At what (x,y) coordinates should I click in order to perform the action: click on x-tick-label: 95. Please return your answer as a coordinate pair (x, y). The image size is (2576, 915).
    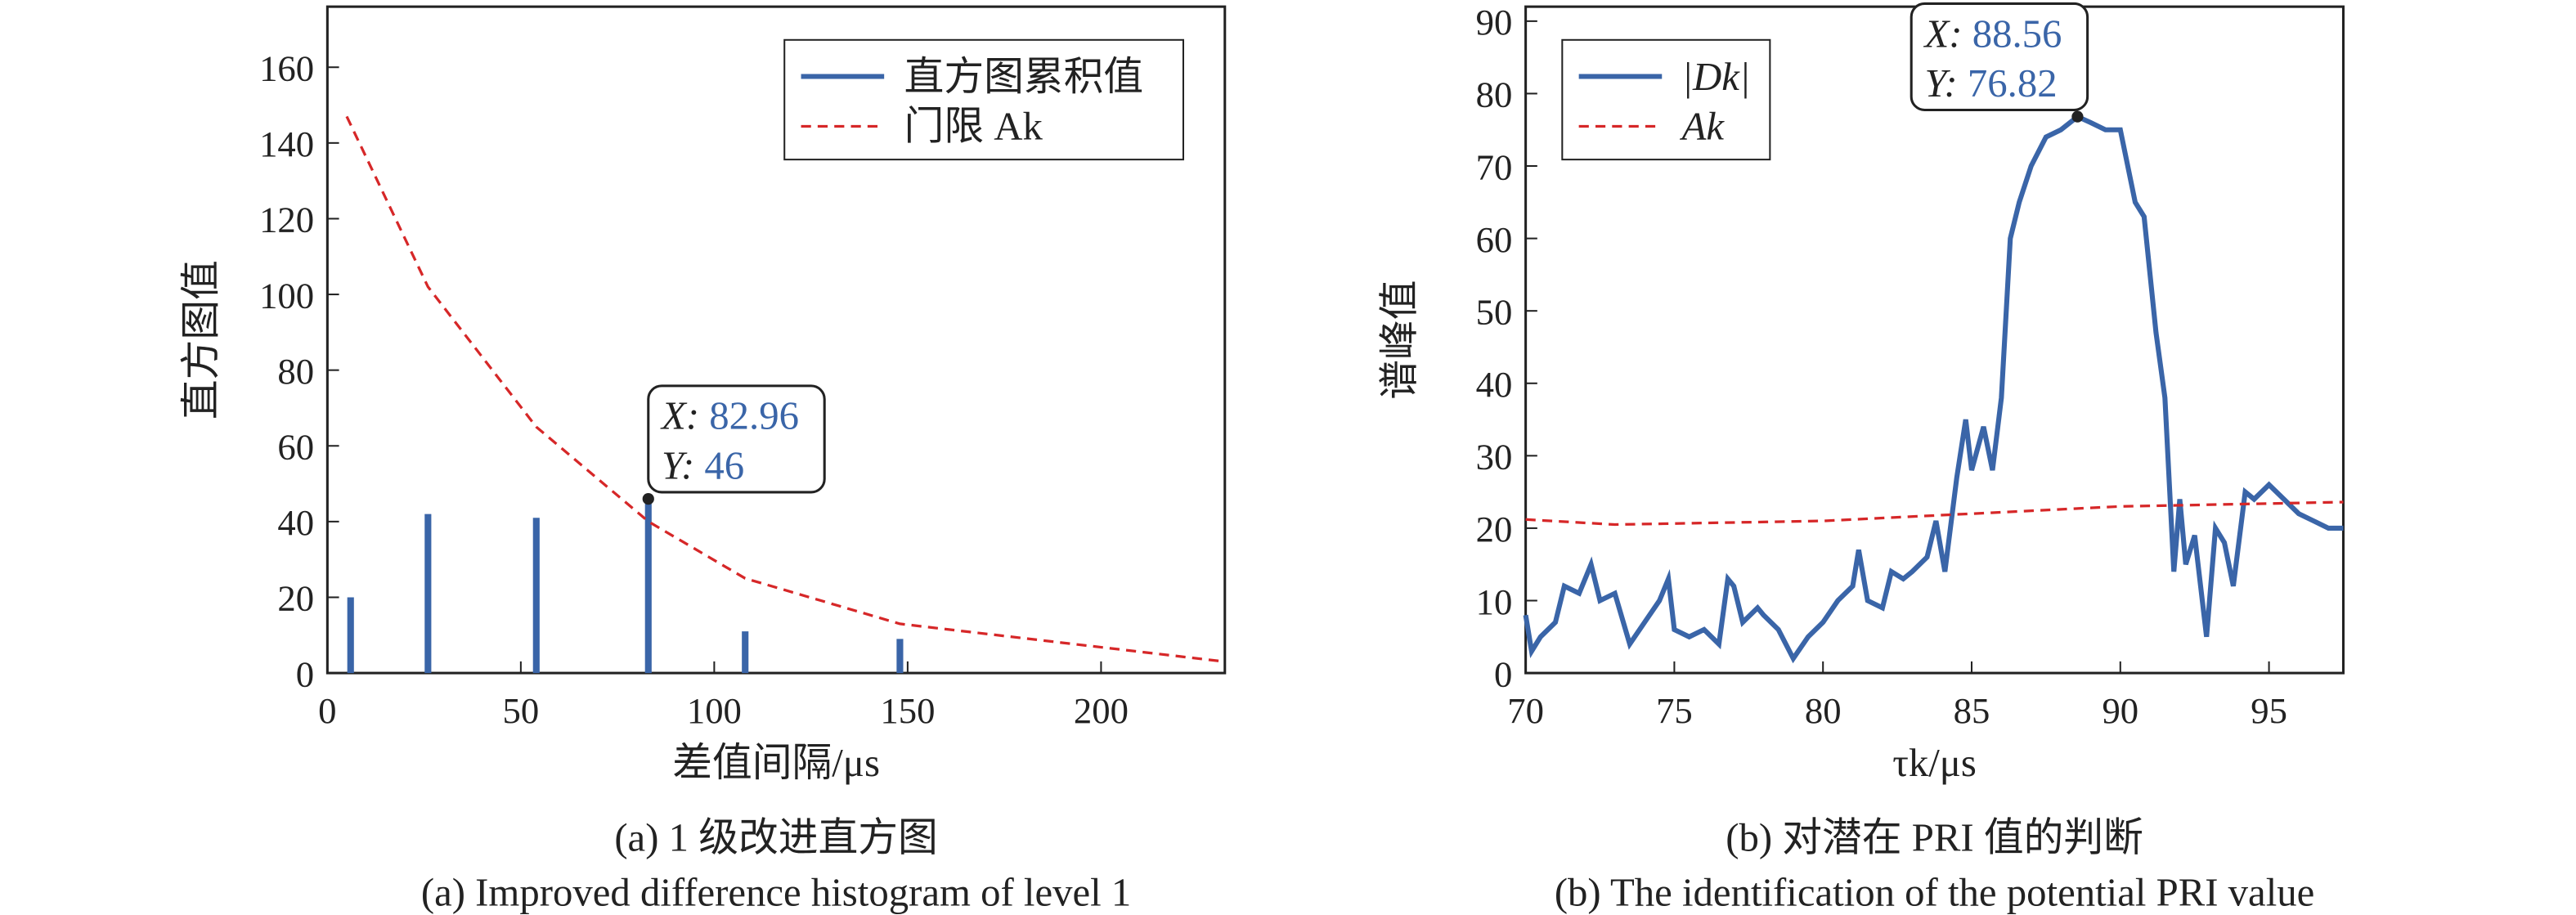
    Looking at the image, I should click on (2269, 710).